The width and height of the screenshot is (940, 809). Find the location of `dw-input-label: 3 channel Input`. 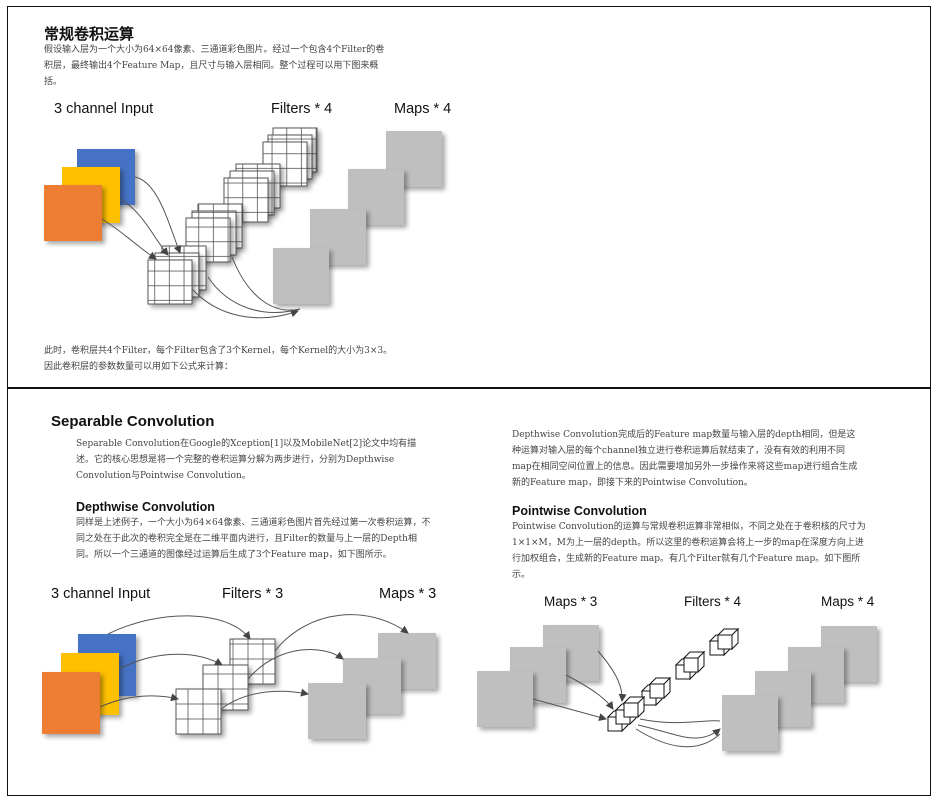

dw-input-label: 3 channel Input is located at coordinates (101, 594).